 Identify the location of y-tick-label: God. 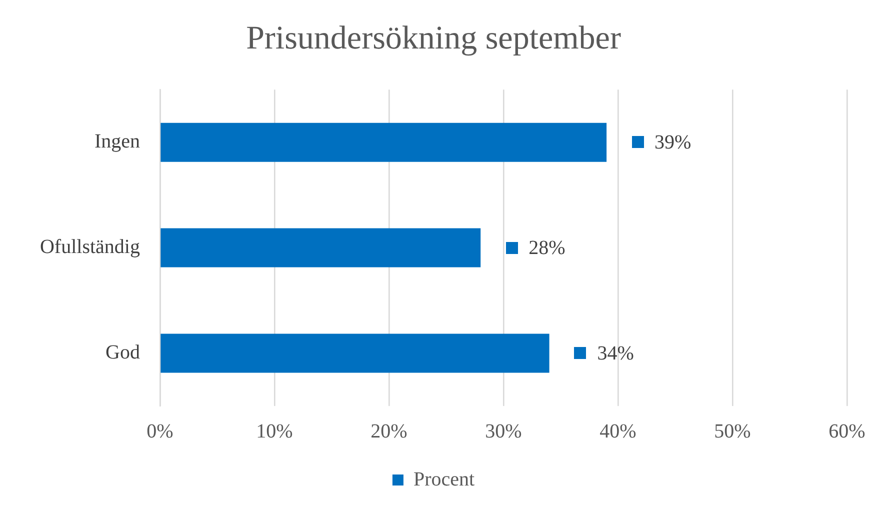
(123, 353).